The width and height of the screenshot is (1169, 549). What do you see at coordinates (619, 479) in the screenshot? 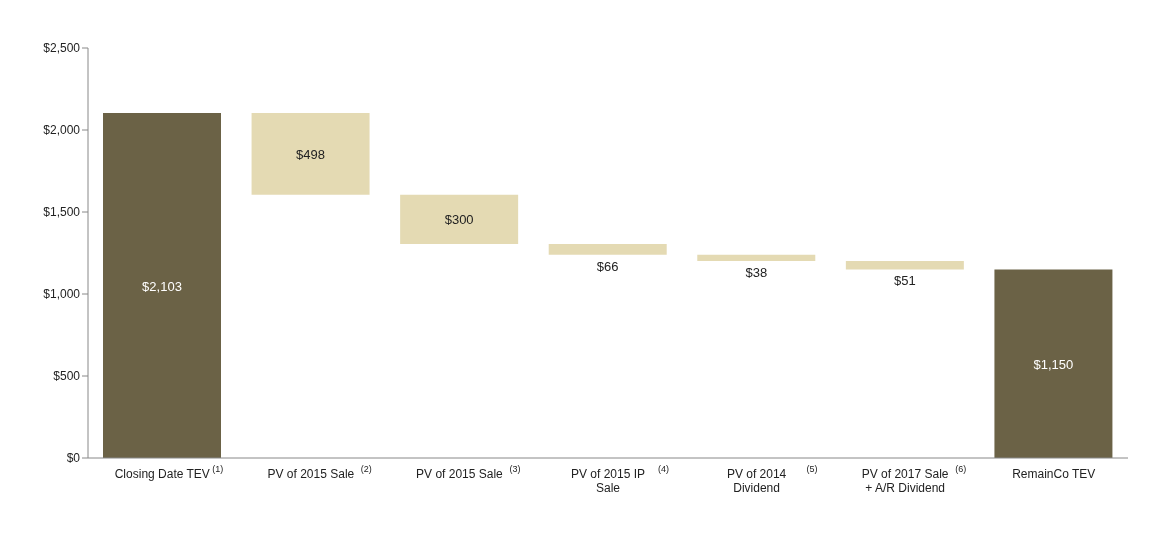
I see `category-label: PV of 2015 IP Sale(4)` at bounding box center [619, 479].